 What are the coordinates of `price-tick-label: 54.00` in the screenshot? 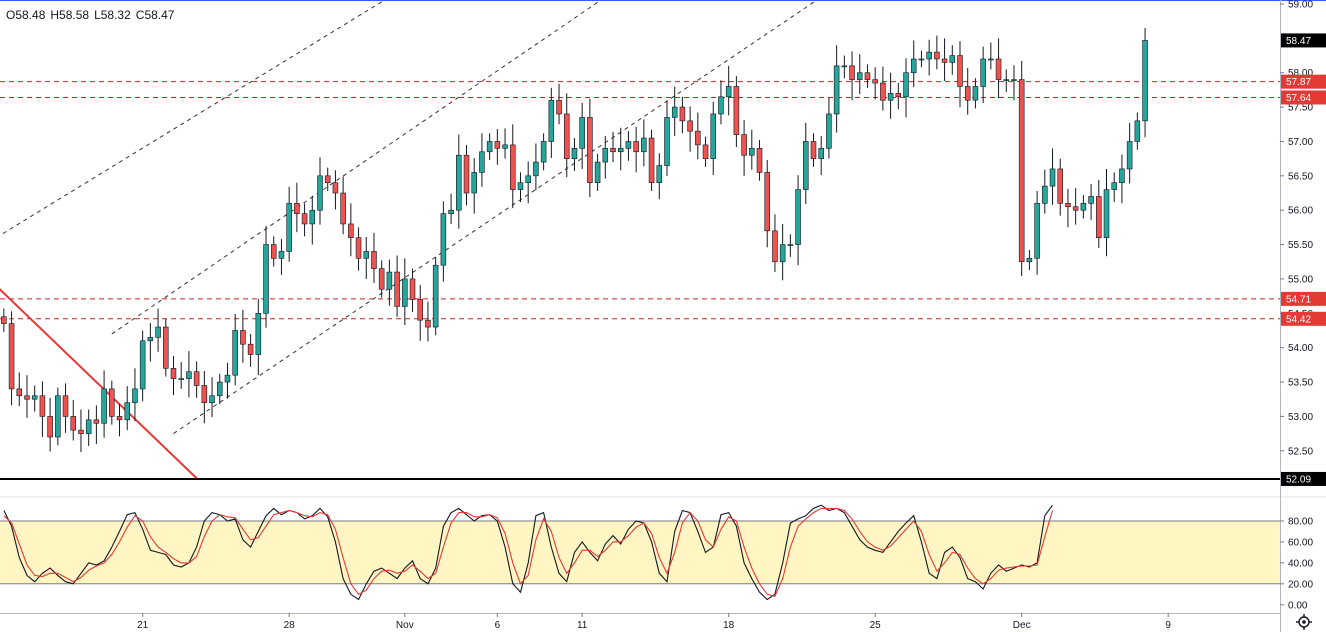 It's located at (1300, 348).